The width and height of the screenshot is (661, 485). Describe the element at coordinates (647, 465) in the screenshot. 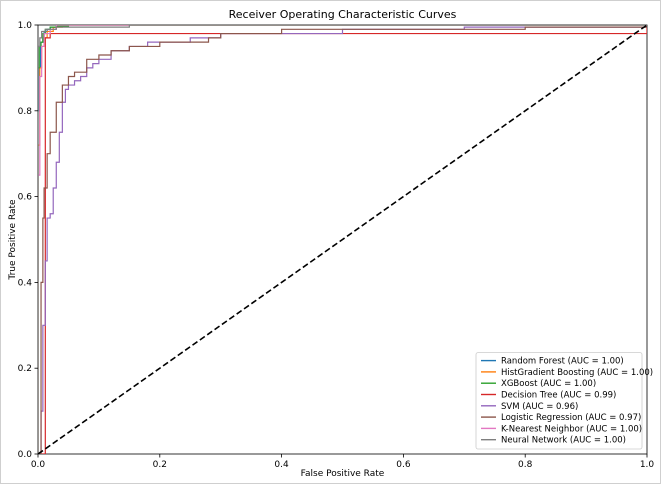

I see `x-tick-label: 1.0` at that location.